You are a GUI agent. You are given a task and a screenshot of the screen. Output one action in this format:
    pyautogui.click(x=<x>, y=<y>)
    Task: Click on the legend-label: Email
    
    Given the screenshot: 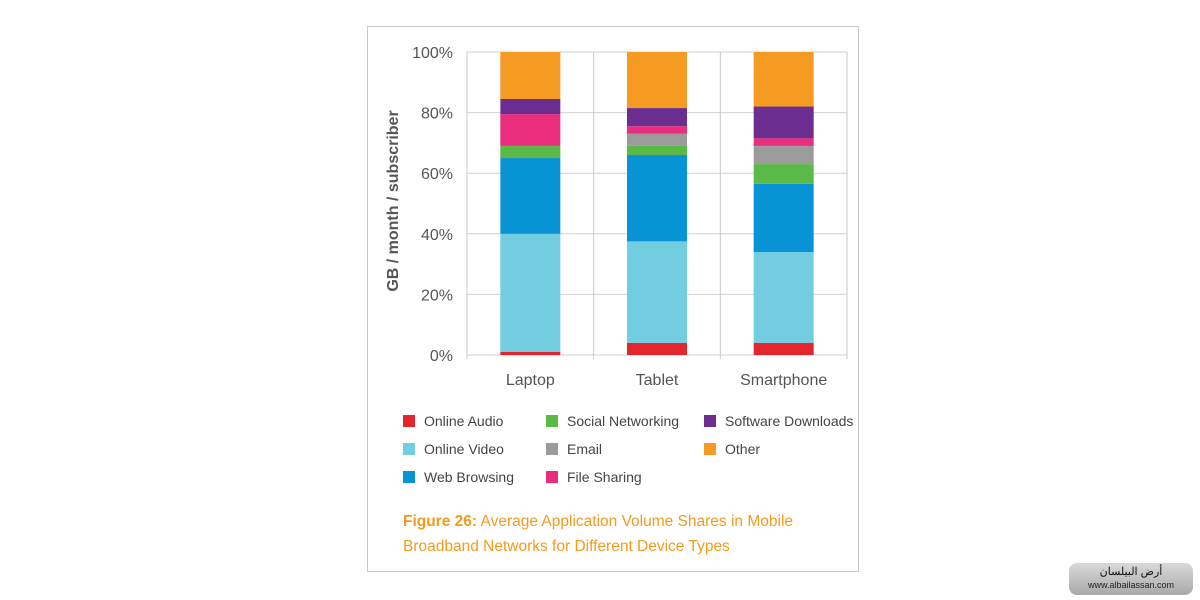 What is the action you would take?
    pyautogui.click(x=585, y=449)
    